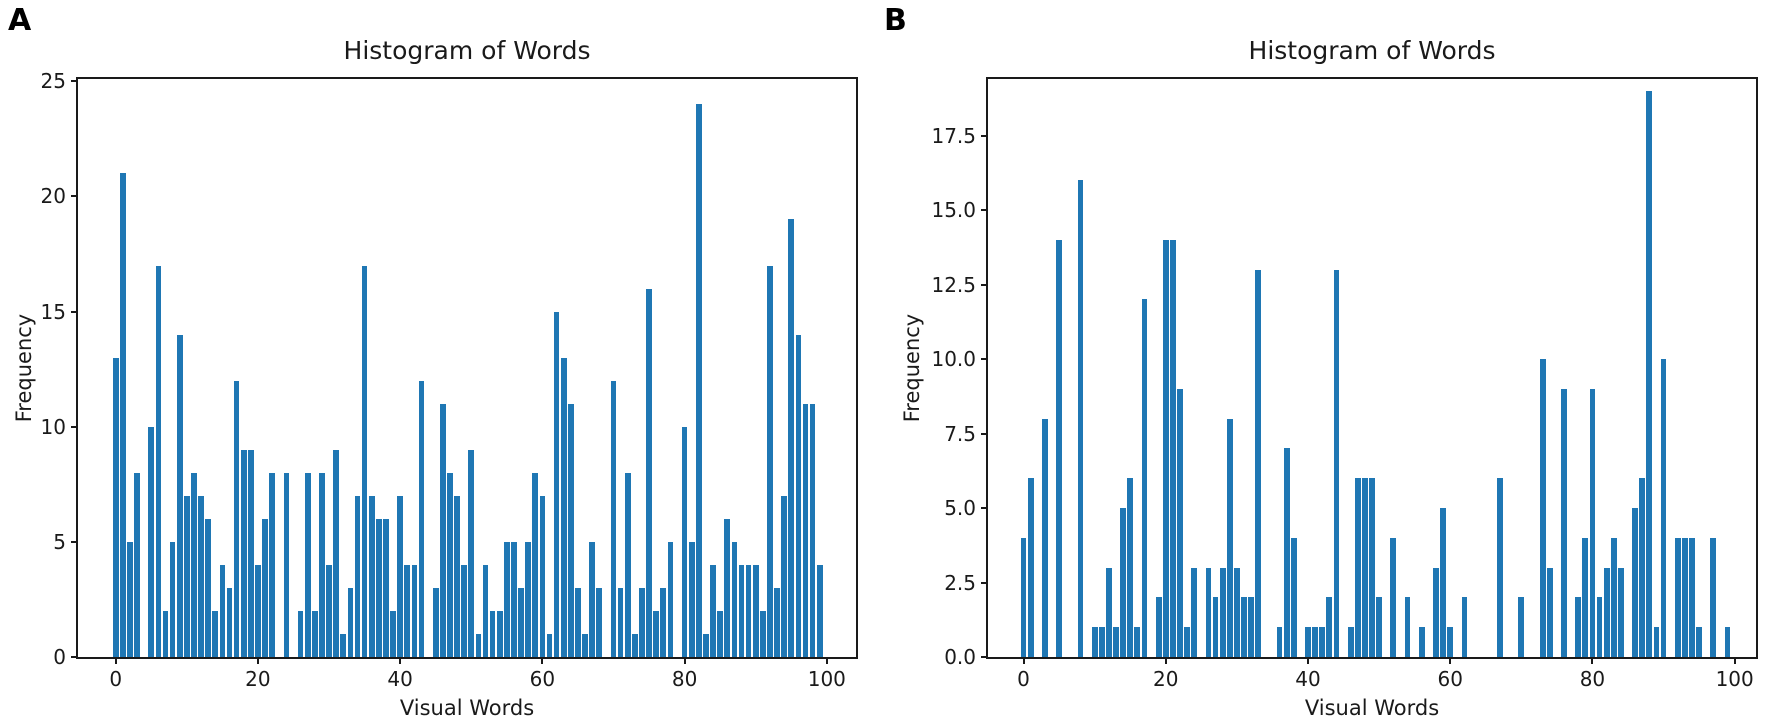  What do you see at coordinates (24, 368) in the screenshot?
I see `chart-a-ylabel: Frequency` at bounding box center [24, 368].